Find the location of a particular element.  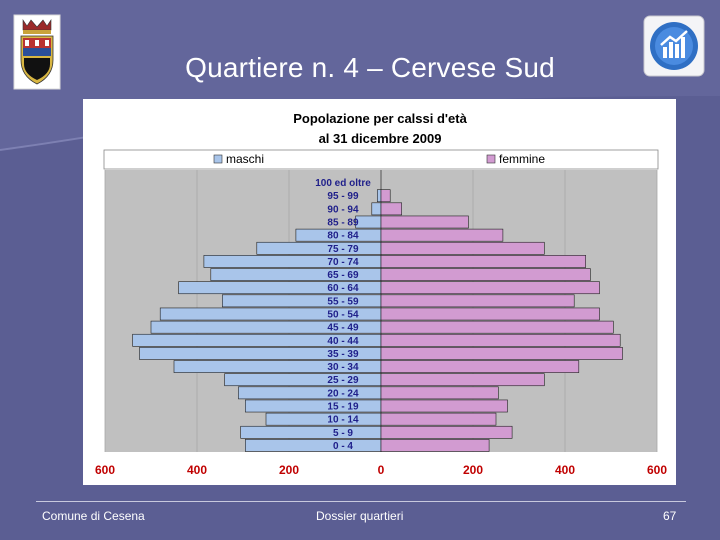

x-tick-label: 0 is located at coordinates (381, 470).